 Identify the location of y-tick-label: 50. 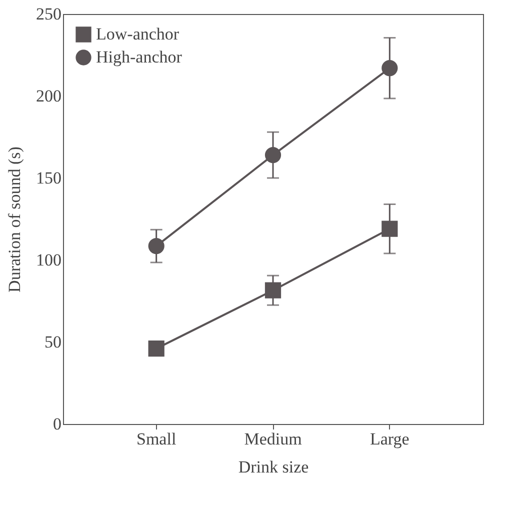
(53, 342).